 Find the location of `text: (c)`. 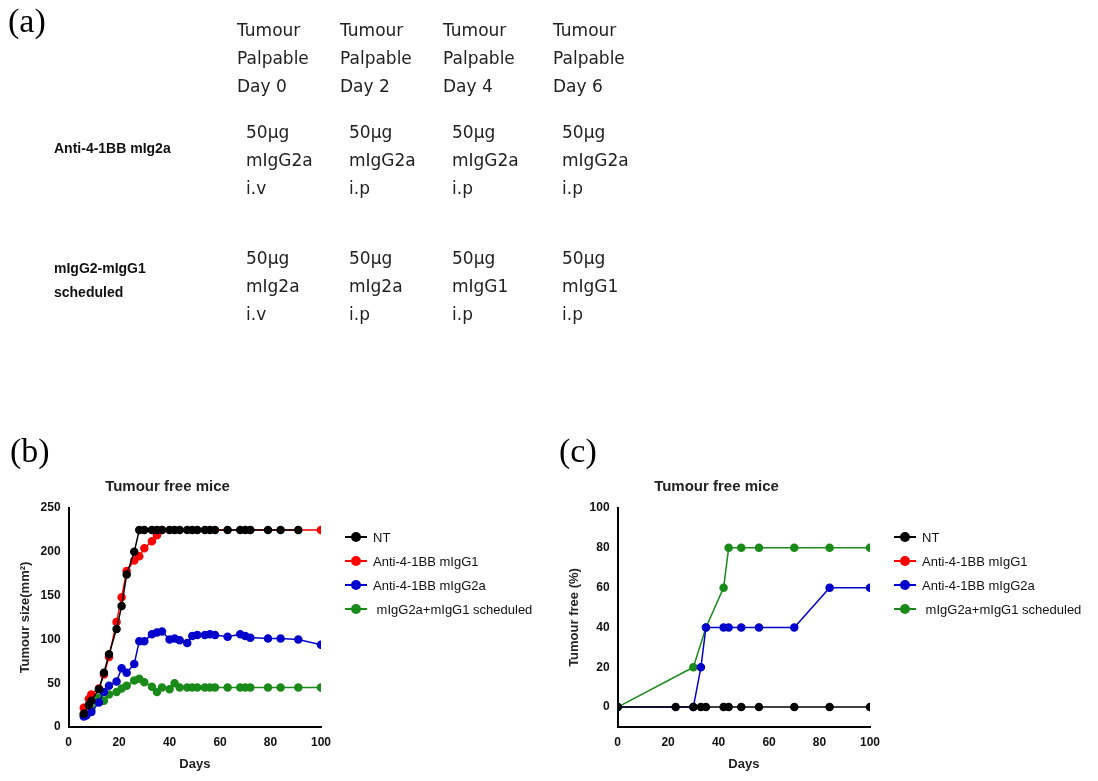

text: (c) is located at coordinates (578, 451).